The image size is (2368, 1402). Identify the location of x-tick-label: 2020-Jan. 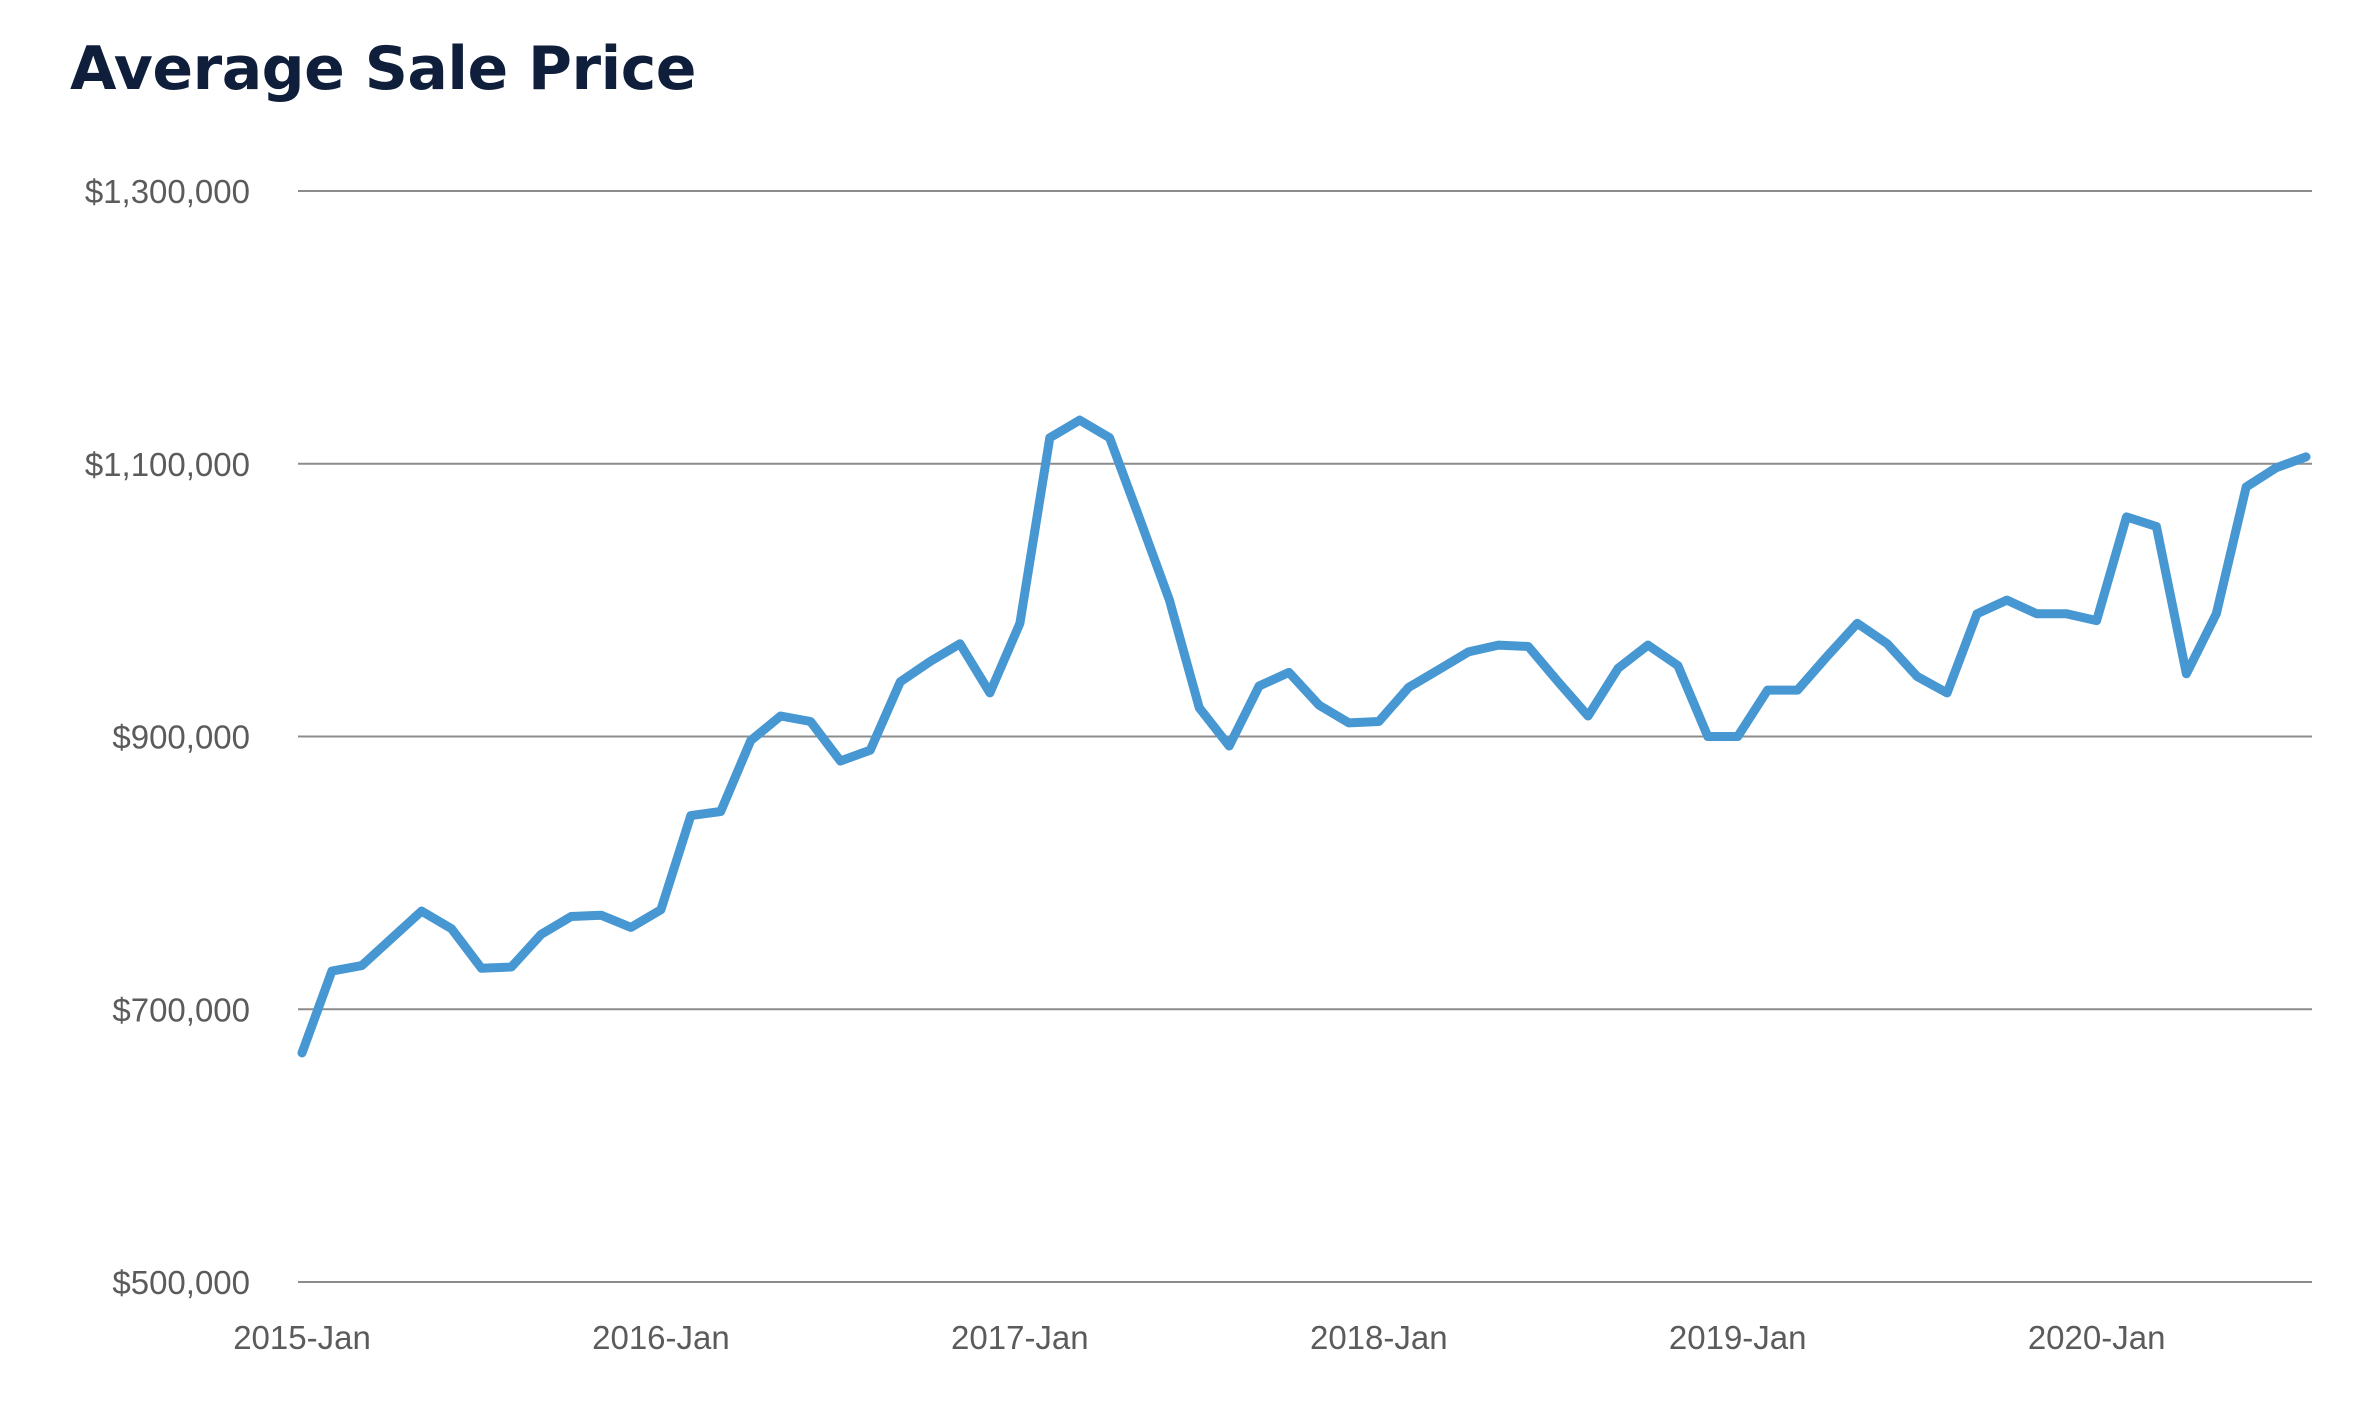
(2097, 1337).